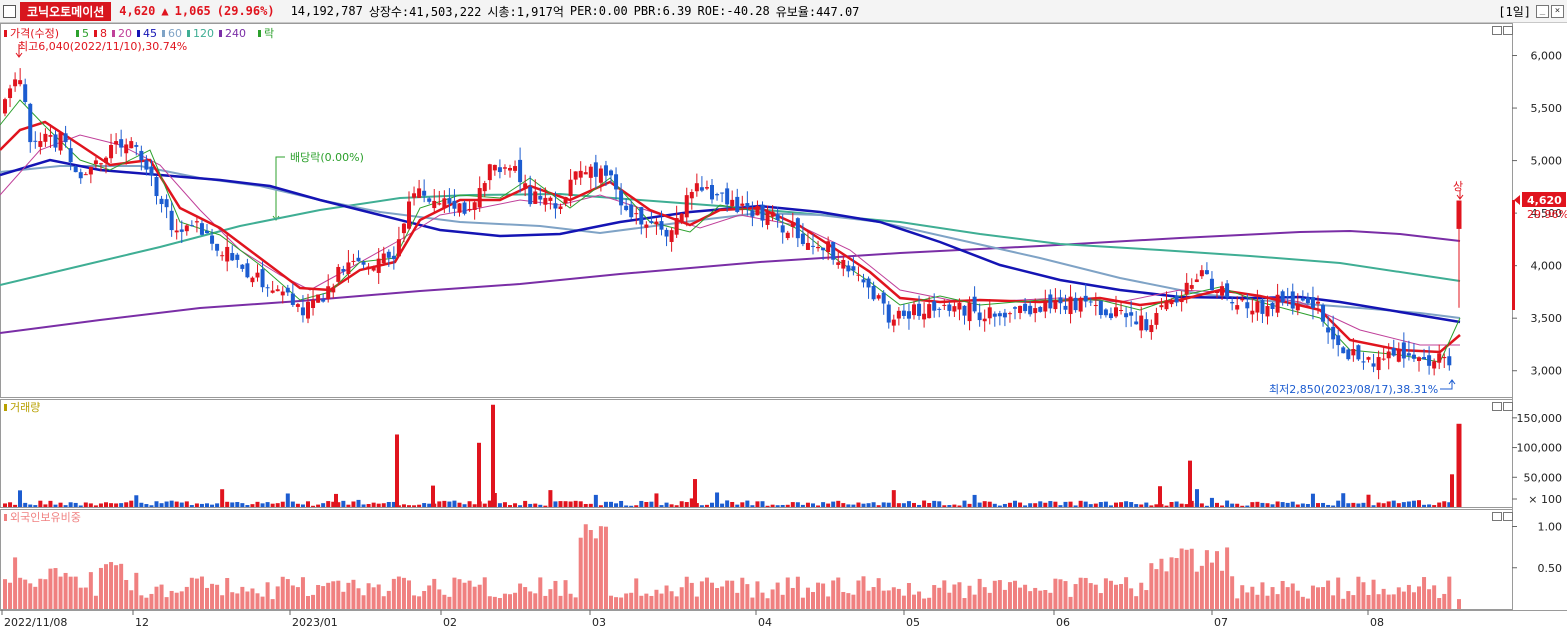  I want to click on foreign-panel-close-icon, so click(1508, 516).